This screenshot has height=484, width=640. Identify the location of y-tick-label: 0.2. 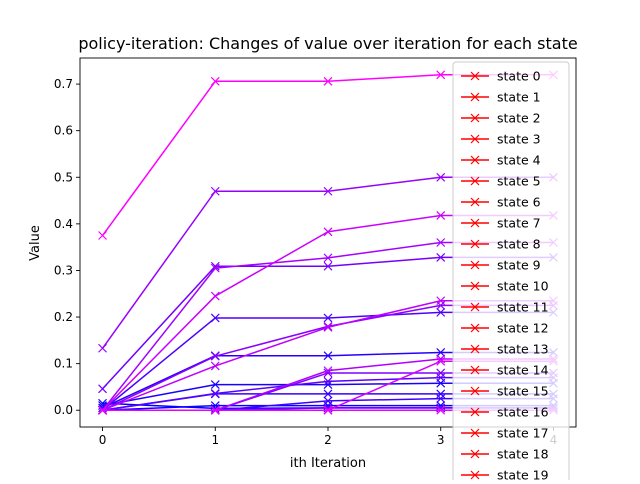
(63, 317).